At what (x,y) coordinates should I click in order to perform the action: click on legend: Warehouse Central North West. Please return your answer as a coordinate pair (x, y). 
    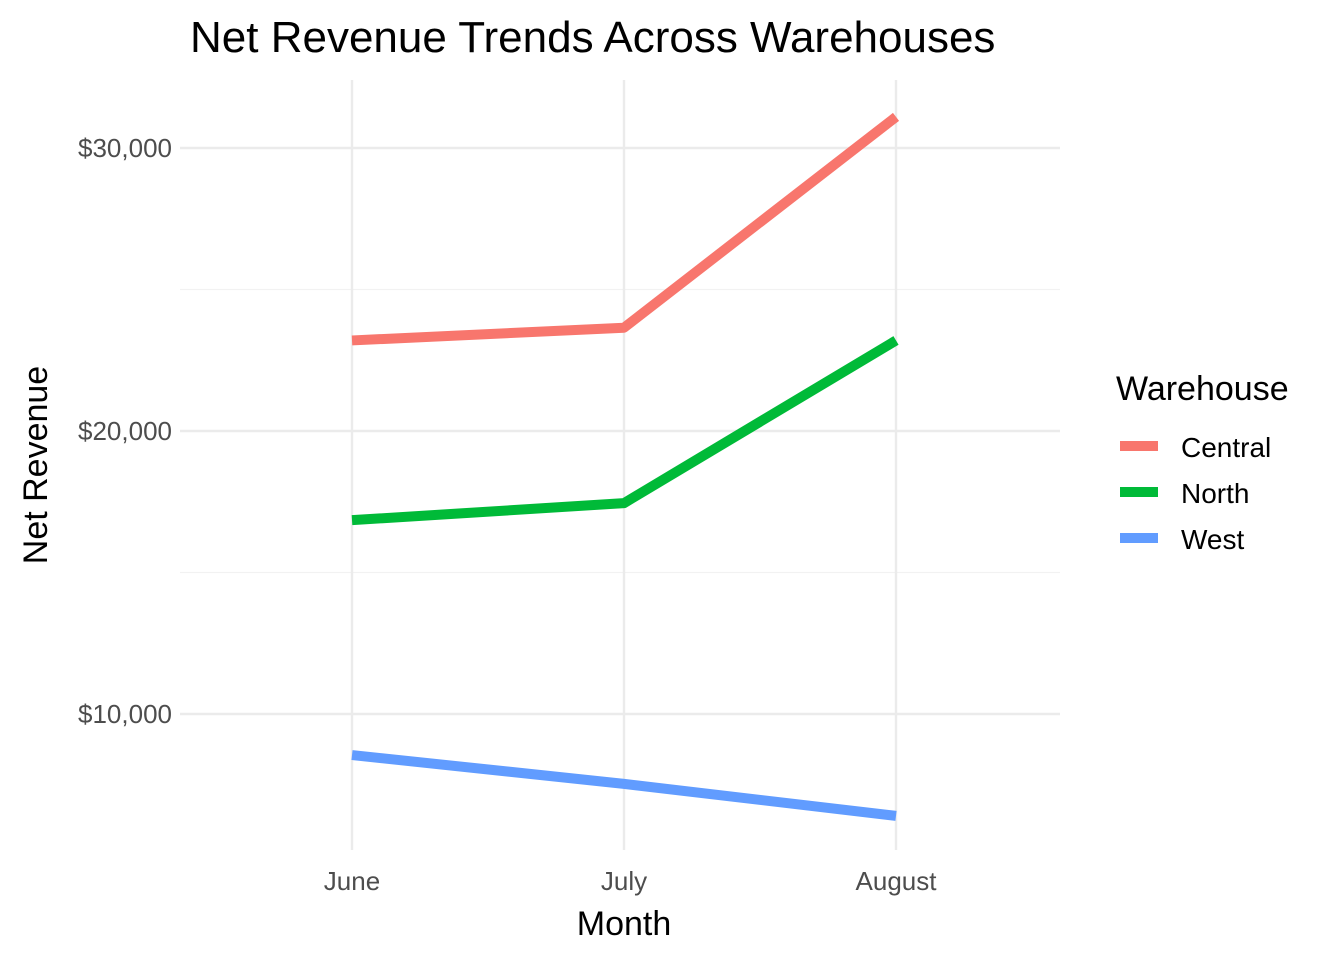
    Looking at the image, I should click on (1202, 462).